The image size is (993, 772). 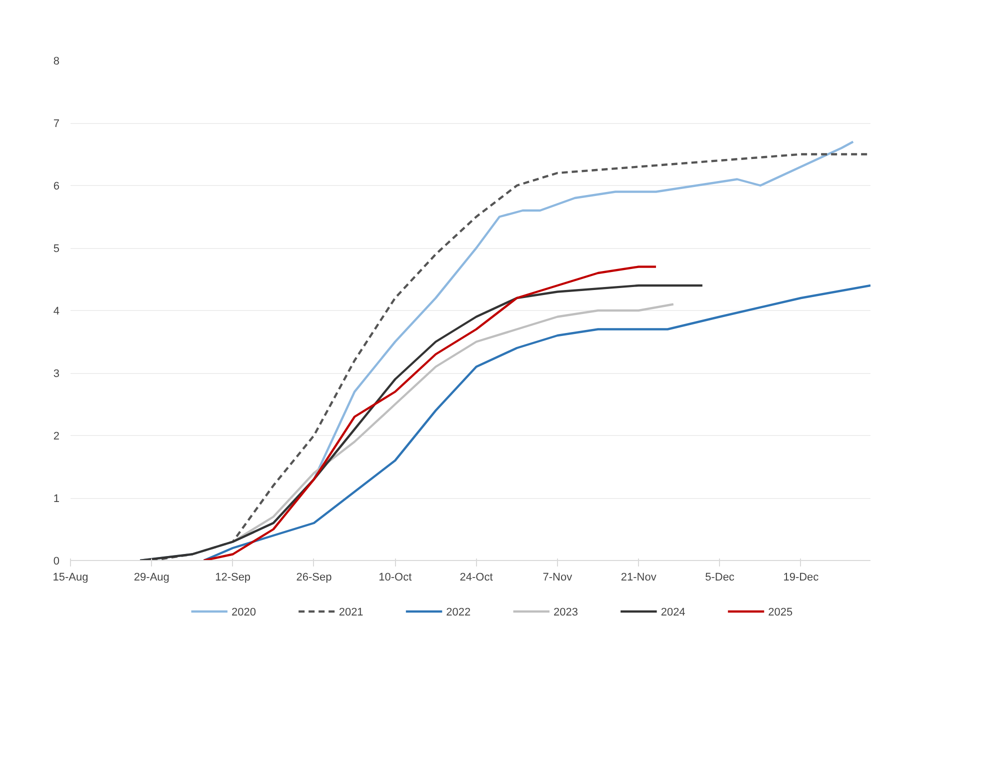 What do you see at coordinates (56, 562) in the screenshot?
I see `y-tick-label: 0` at bounding box center [56, 562].